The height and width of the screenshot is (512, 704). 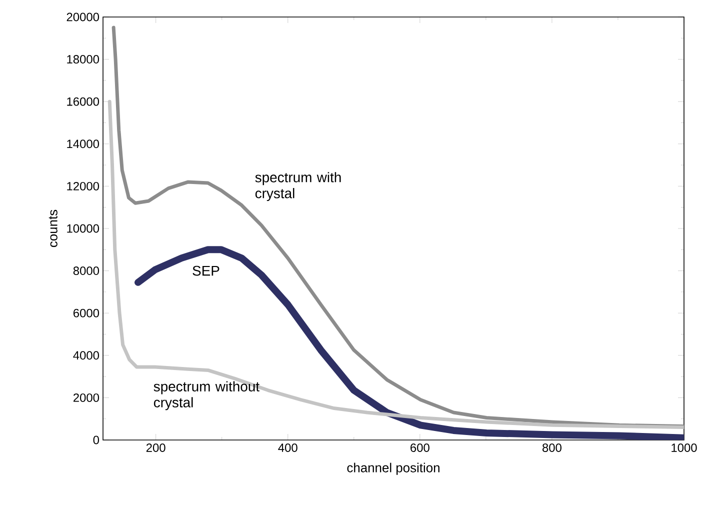 What do you see at coordinates (288, 448) in the screenshot?
I see `x-tick-label: 400` at bounding box center [288, 448].